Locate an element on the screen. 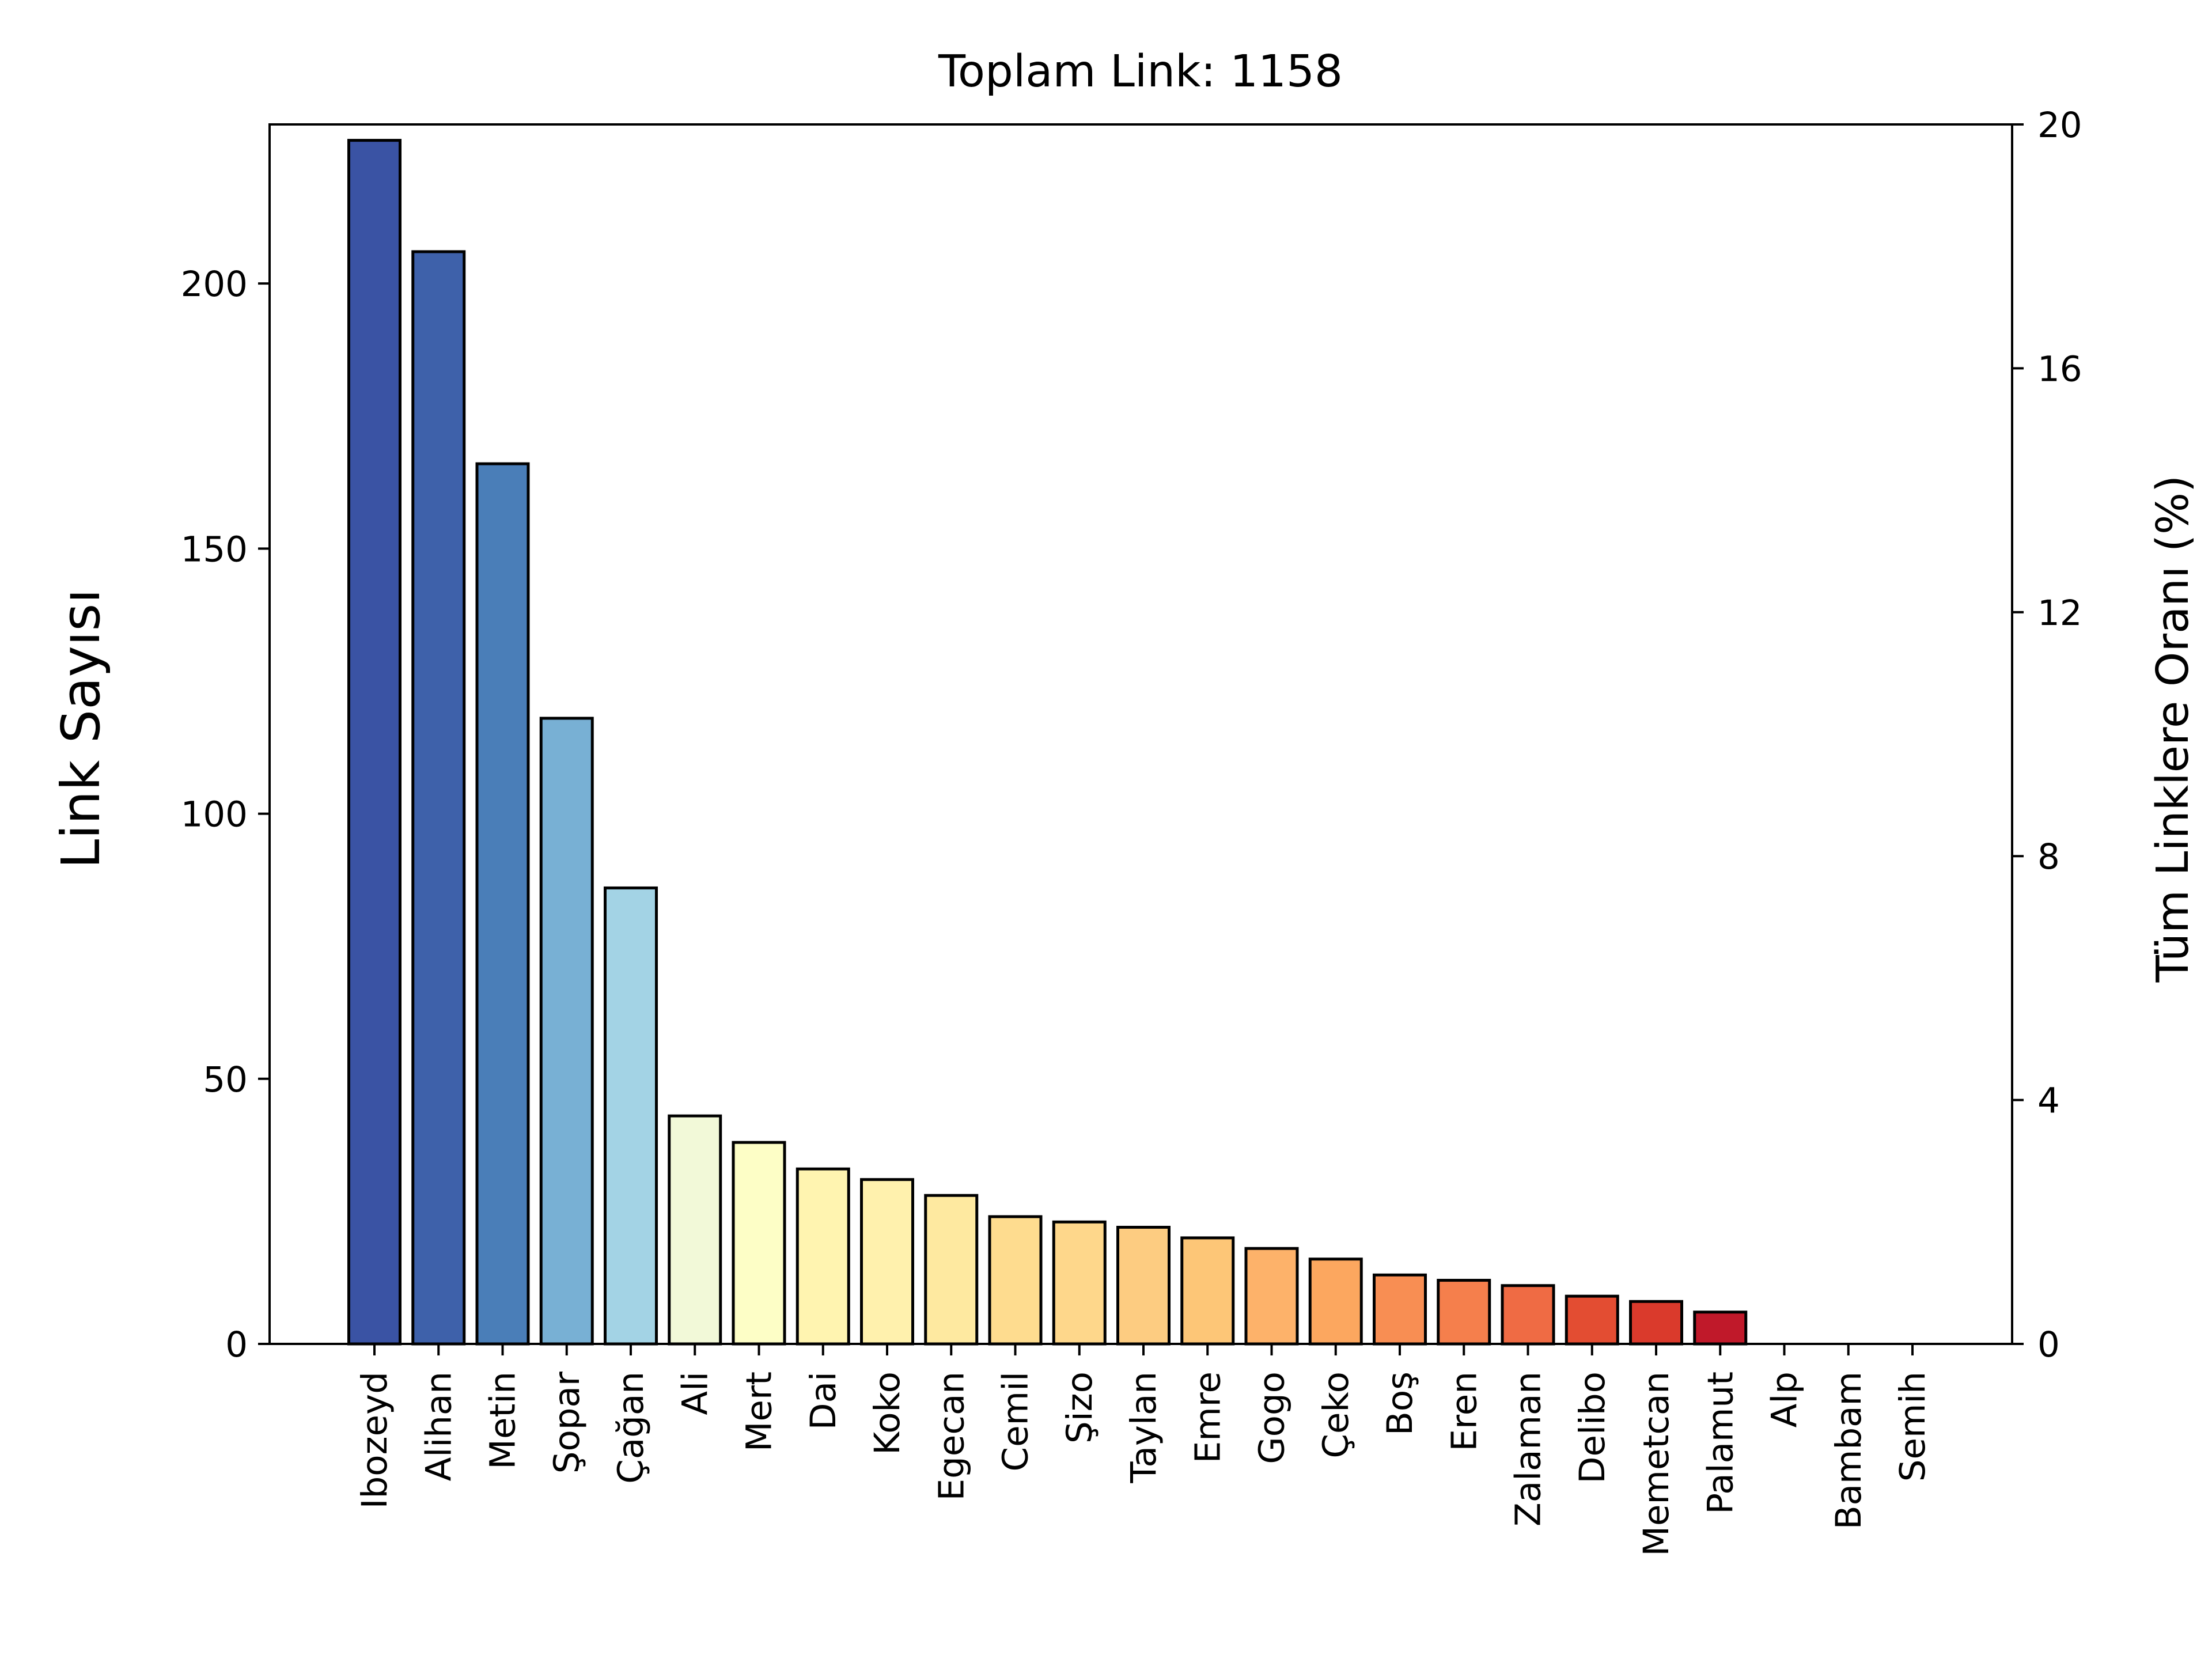 Image resolution: width=2212 pixels, height=1659 pixels. y-tick-label-left-1: 50 is located at coordinates (225, 1079).